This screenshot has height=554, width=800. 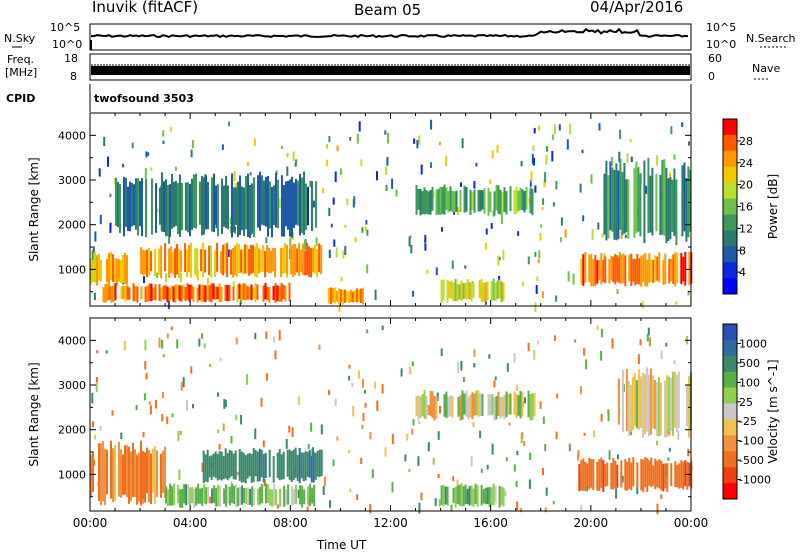 What do you see at coordinates (746, 185) in the screenshot?
I see `colorbar-tick-label: 20` at bounding box center [746, 185].